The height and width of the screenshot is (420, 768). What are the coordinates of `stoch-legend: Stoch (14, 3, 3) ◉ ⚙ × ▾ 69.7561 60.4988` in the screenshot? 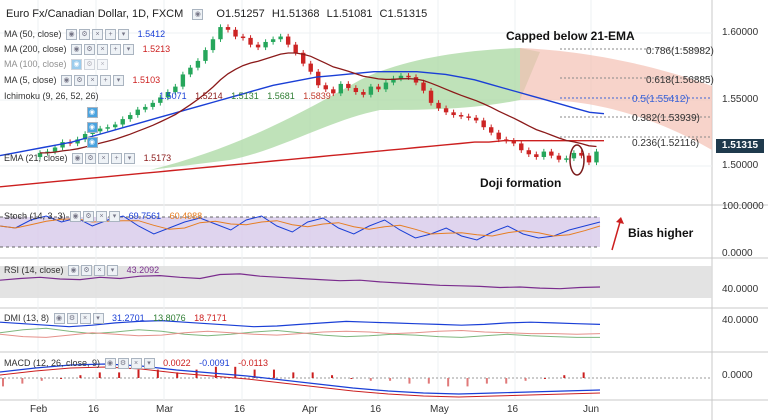 It's located at (103, 216).